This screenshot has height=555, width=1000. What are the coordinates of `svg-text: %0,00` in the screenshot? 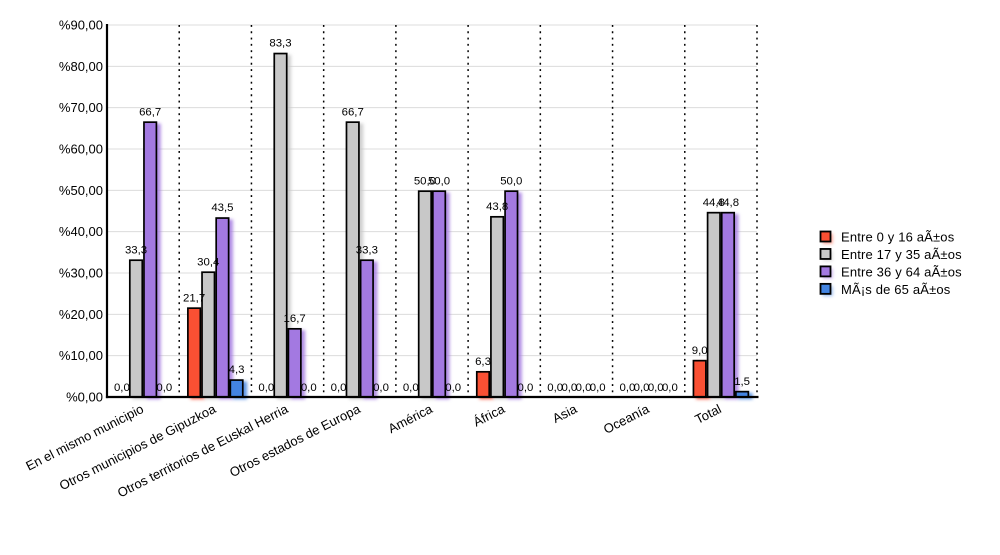 It's located at (84, 397).